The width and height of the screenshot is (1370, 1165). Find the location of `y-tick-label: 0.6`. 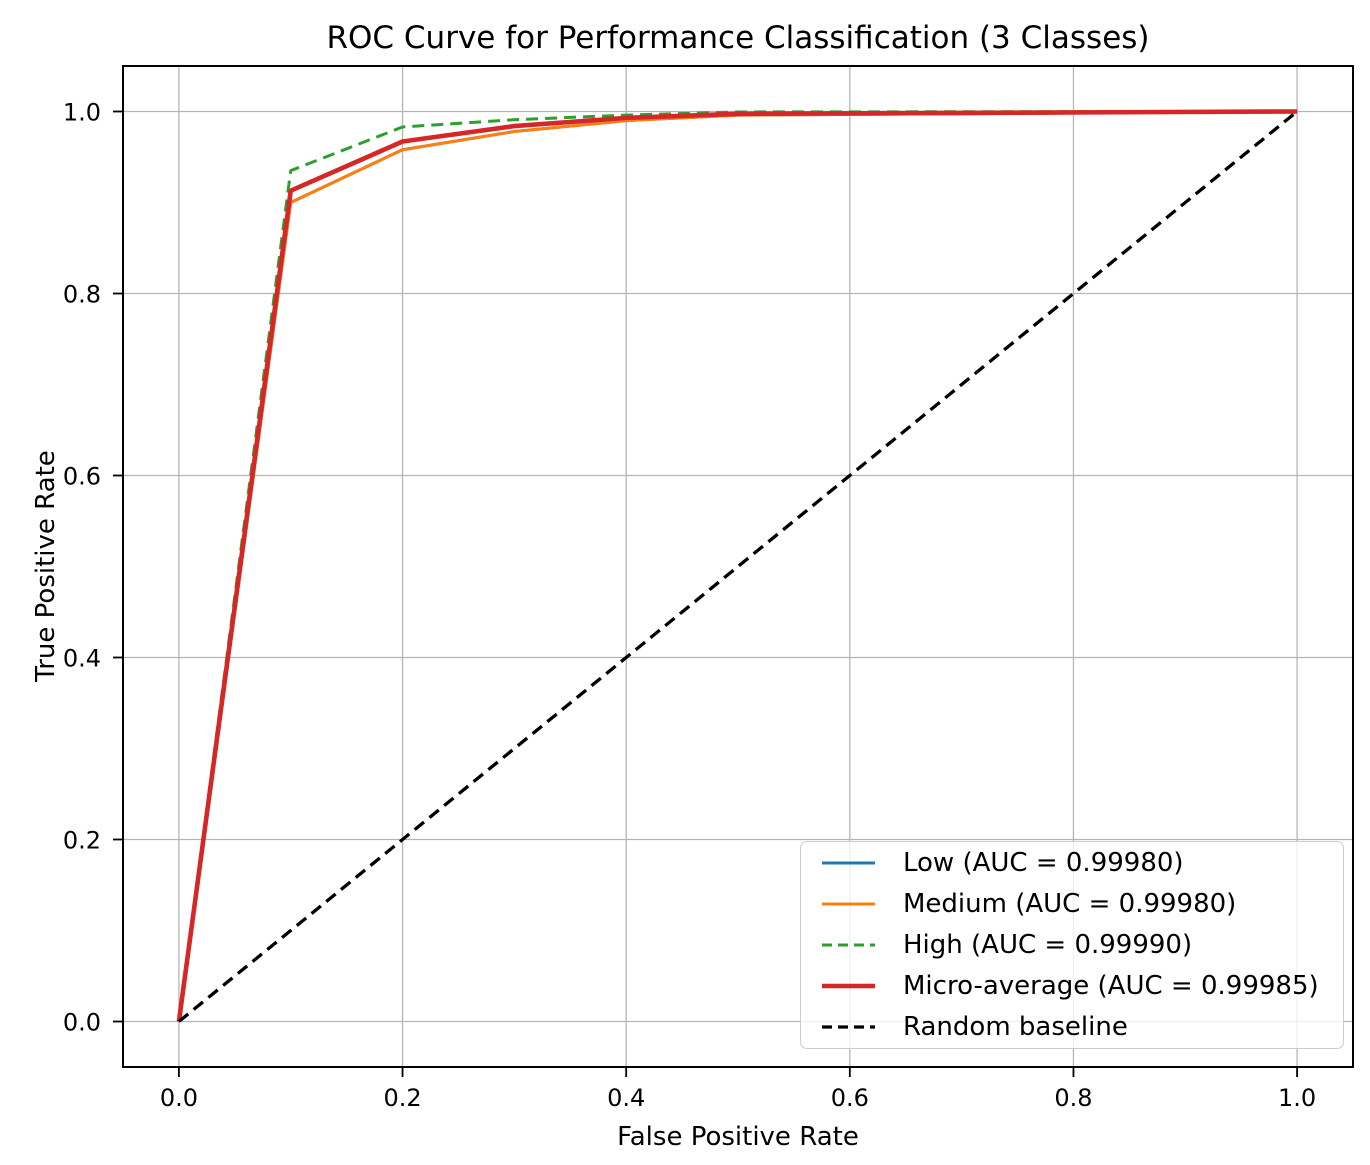

y-tick-label: 0.6 is located at coordinates (82, 477).